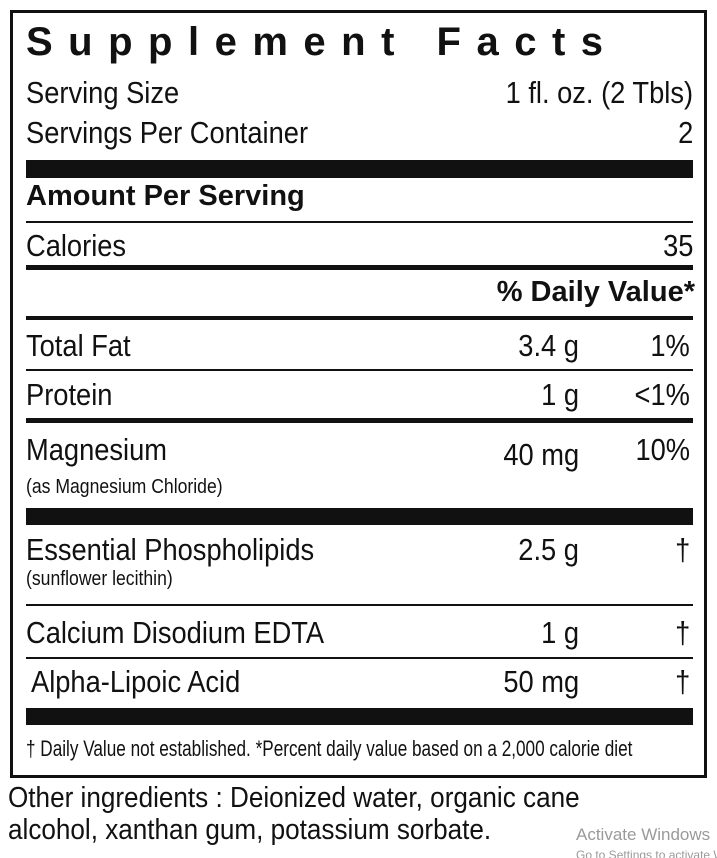 The width and height of the screenshot is (717, 858). Describe the element at coordinates (548, 549) in the screenshot. I see `nutrient-amount: 2.5 g` at that location.